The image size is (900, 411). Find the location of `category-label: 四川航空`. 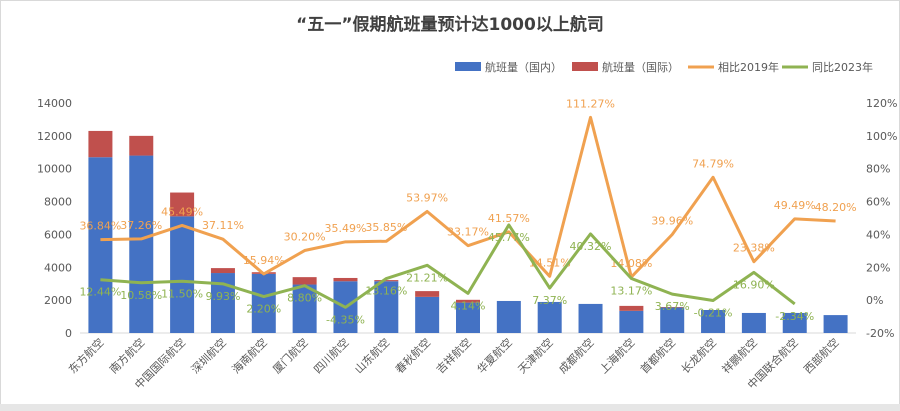

category-label: 四川航空 is located at coordinates (331, 355).